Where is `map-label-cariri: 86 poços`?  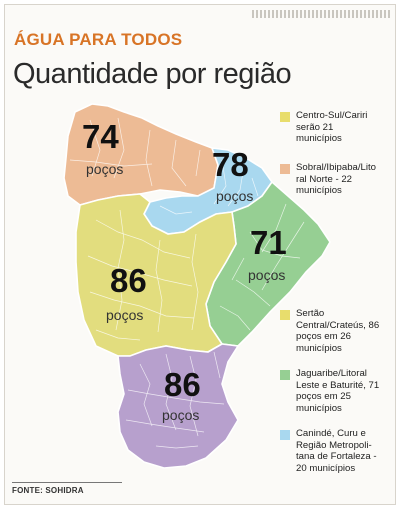
map-label-cariri: 86 poços is located at coordinates (181, 394).